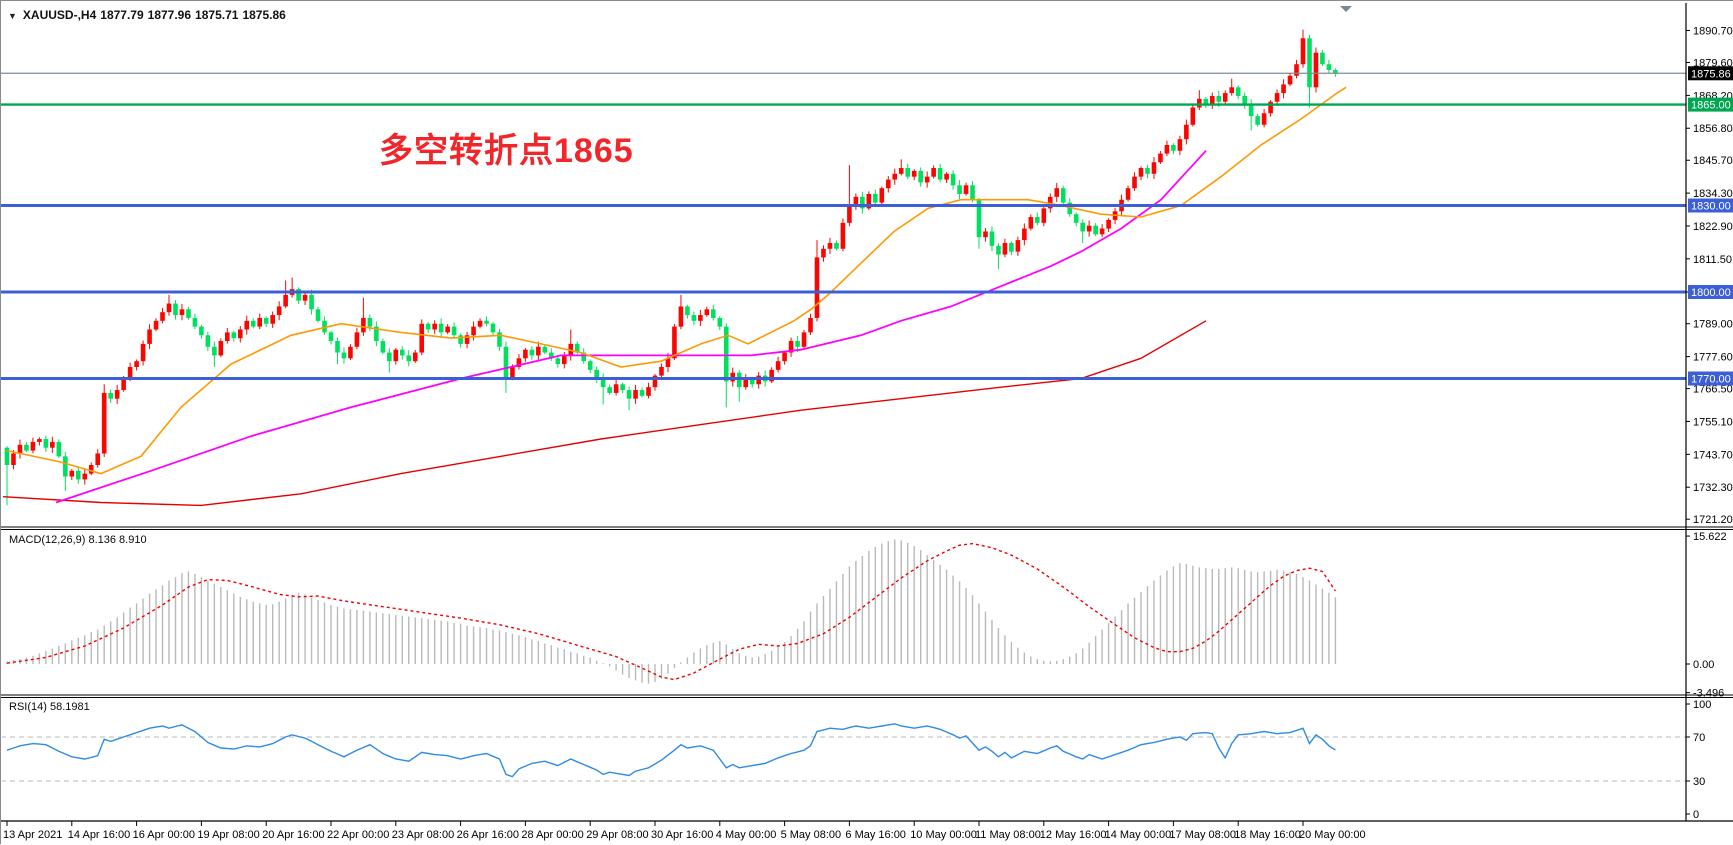 The height and width of the screenshot is (845, 1733). Describe the element at coordinates (358, 835) in the screenshot. I see `time-label: 22 Apr 00:00` at that location.